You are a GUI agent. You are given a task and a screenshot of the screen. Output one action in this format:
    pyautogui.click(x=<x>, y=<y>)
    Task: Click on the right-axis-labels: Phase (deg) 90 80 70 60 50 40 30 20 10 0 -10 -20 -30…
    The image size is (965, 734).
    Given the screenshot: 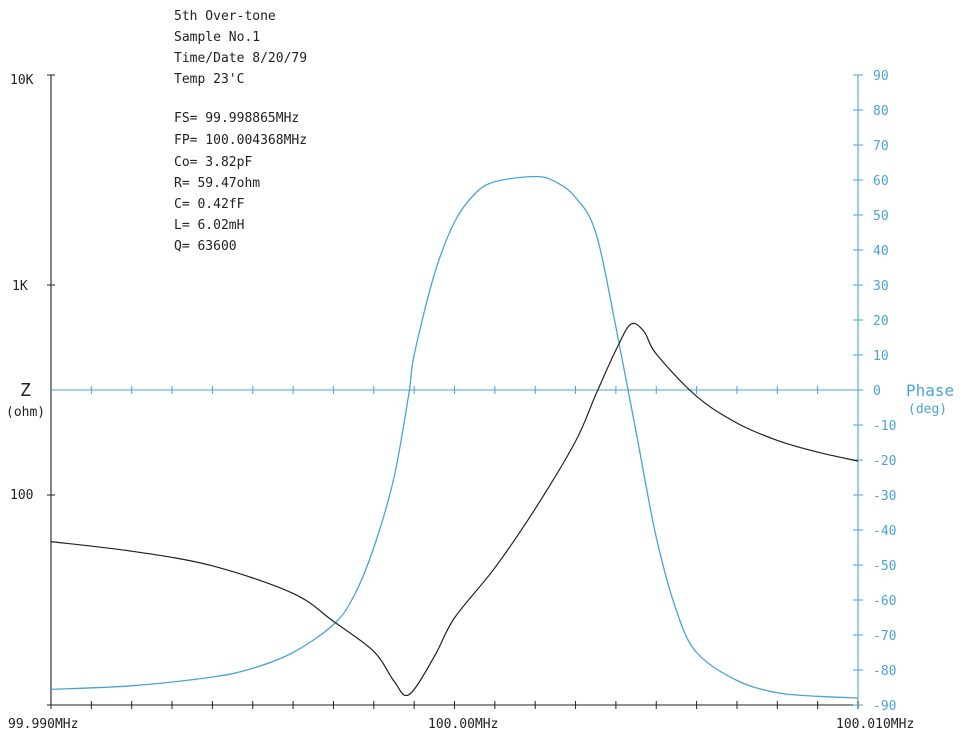 What is the action you would take?
    pyautogui.click(x=913, y=391)
    